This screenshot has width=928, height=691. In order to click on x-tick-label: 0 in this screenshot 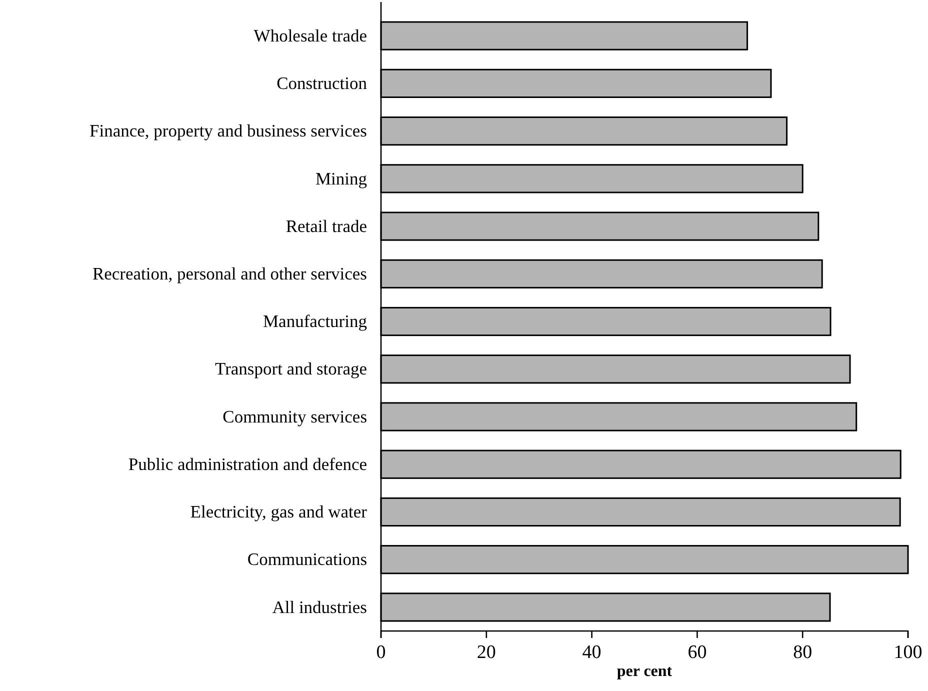, I will do `click(381, 653)`.